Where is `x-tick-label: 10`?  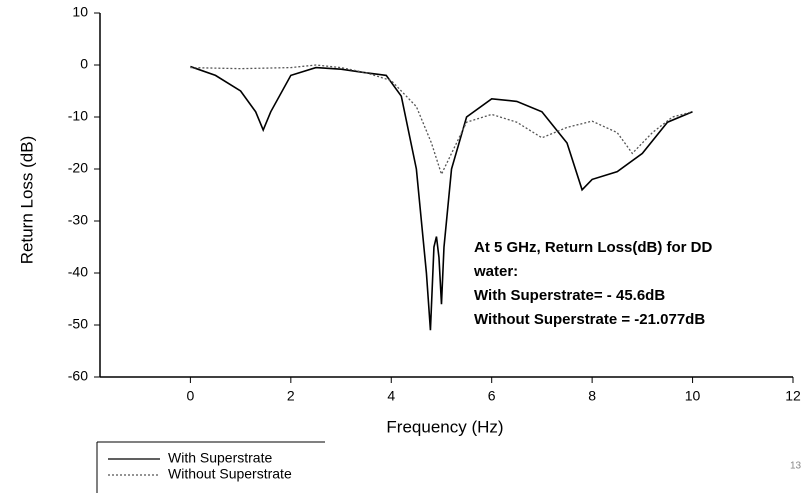
x-tick-label: 10 is located at coordinates (693, 396).